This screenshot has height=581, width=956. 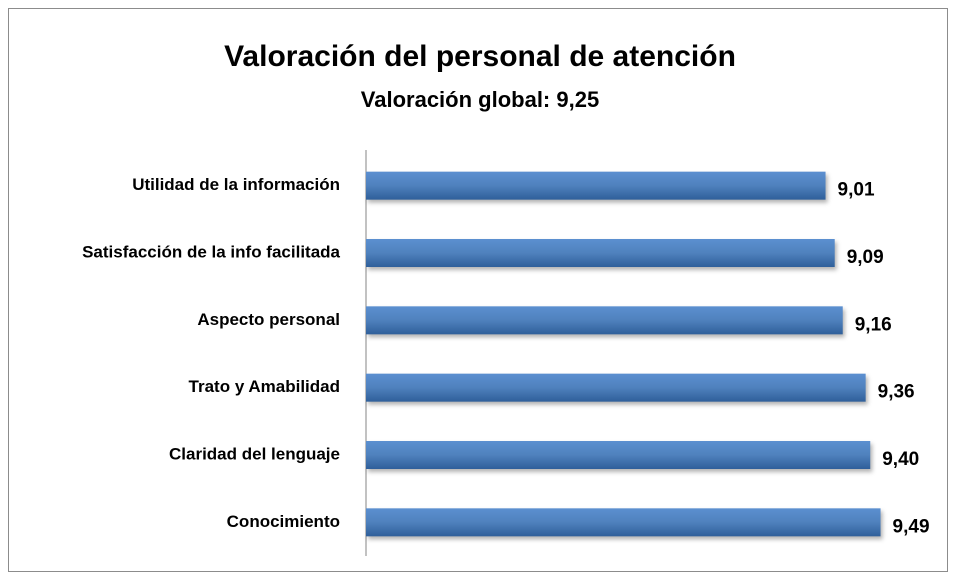 What do you see at coordinates (283, 521) in the screenshot?
I see `y-tick-label: Conocimiento` at bounding box center [283, 521].